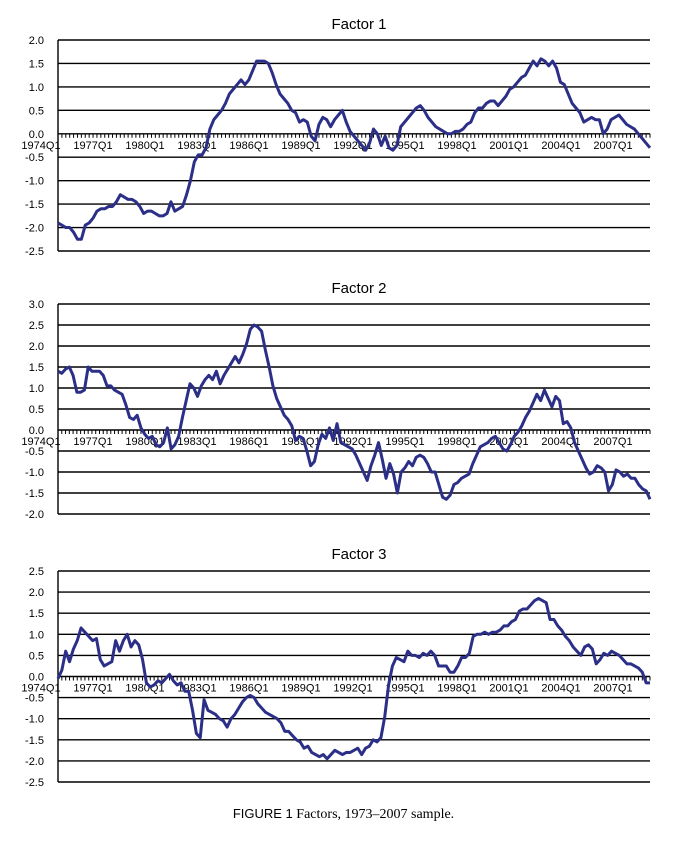 The height and width of the screenshot is (847, 687). I want to click on chart-title: Factor 1, so click(358, 24).